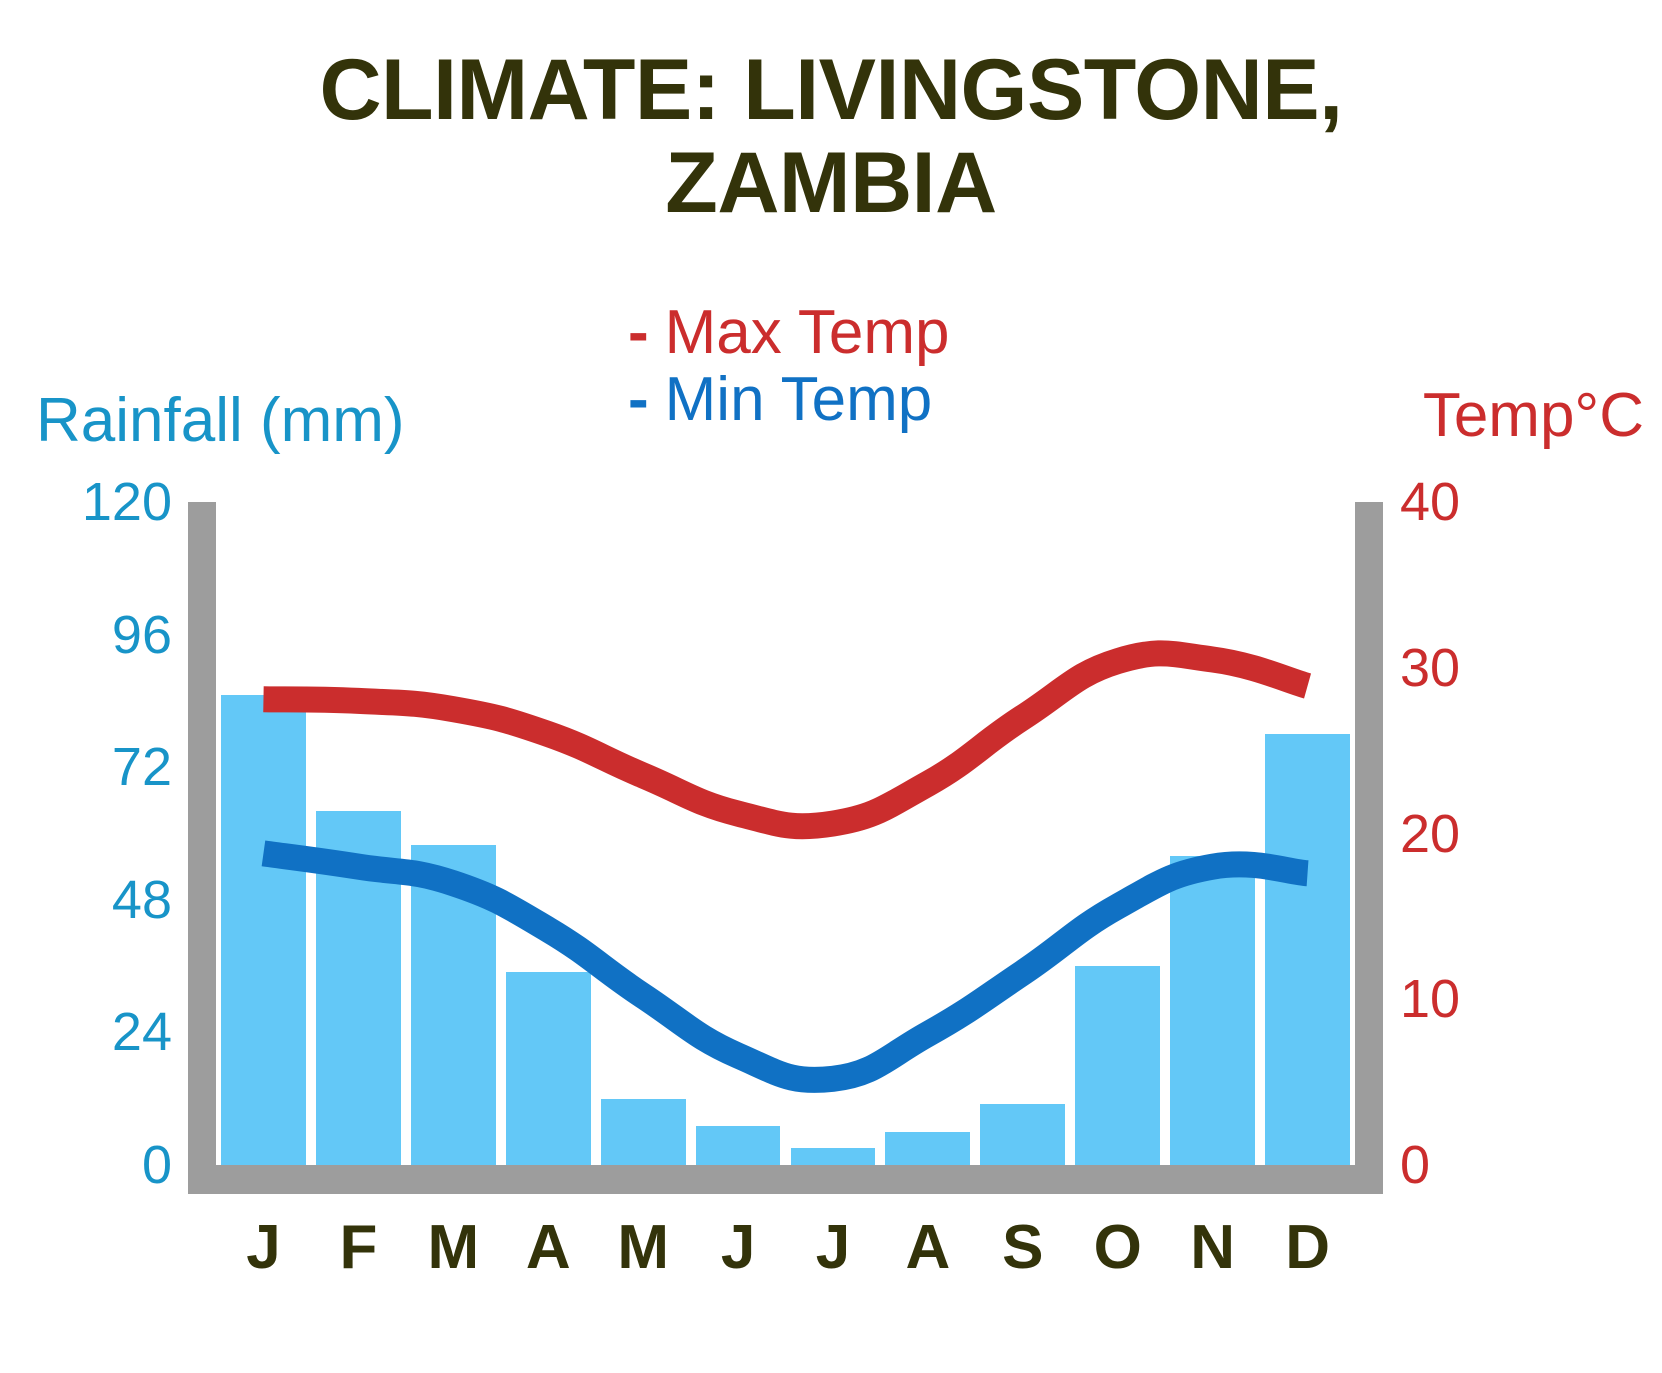  I want to click on left-axis-tick-72: 72, so click(141, 767).